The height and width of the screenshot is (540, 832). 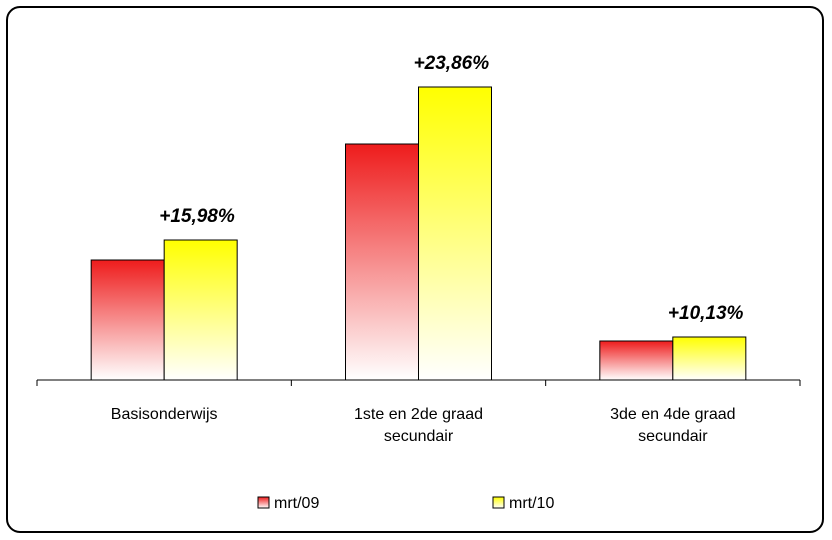 What do you see at coordinates (164, 414) in the screenshot?
I see `category-label-0: Basisonderwijs` at bounding box center [164, 414].